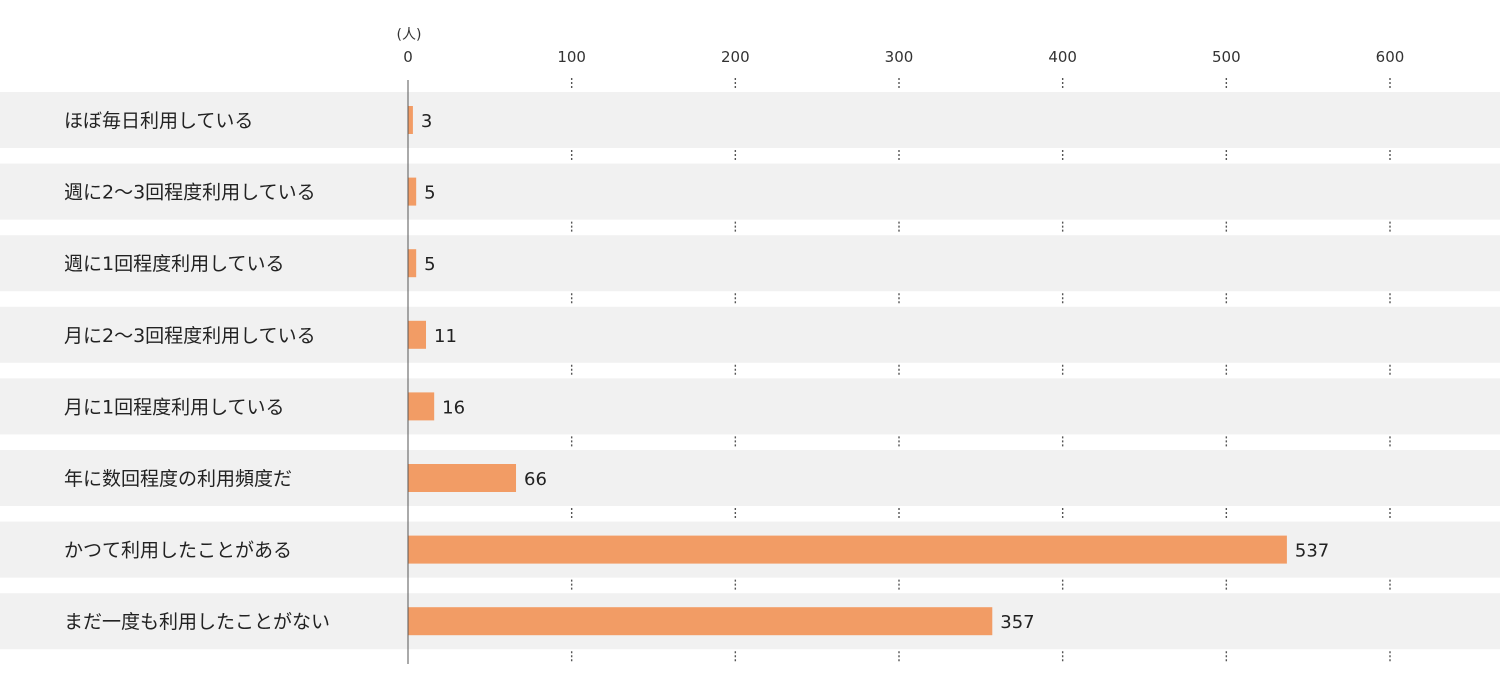 This screenshot has width=1500, height=694. I want to click on x-tick-label: 0, so click(408, 57).